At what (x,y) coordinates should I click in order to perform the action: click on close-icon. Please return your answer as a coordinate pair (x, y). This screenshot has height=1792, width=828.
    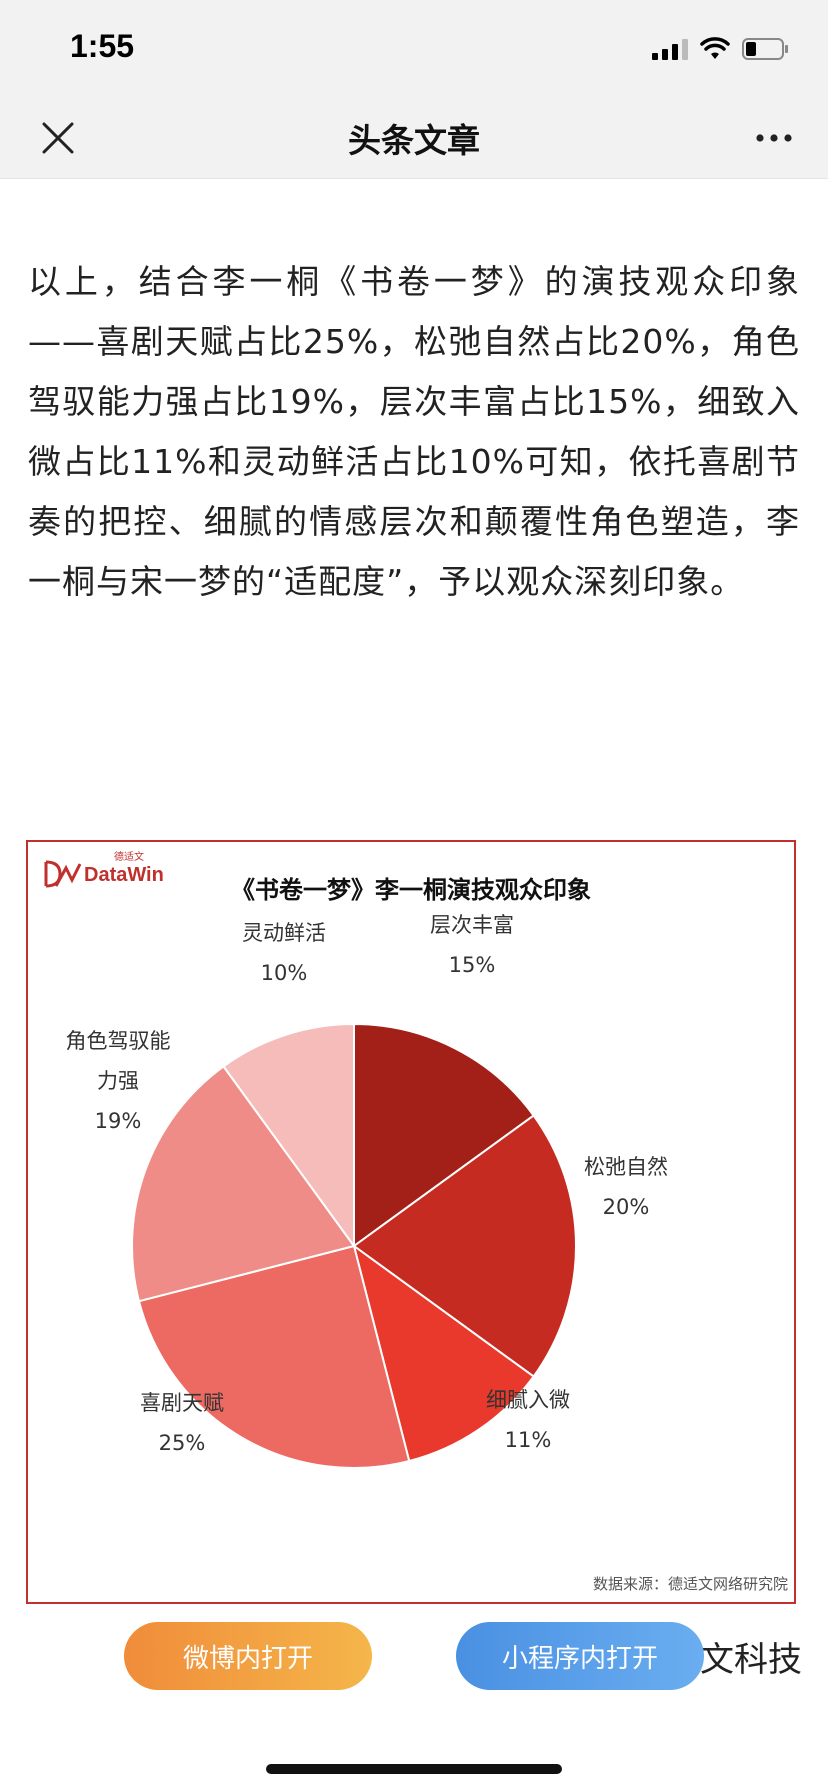
    Looking at the image, I should click on (58, 138).